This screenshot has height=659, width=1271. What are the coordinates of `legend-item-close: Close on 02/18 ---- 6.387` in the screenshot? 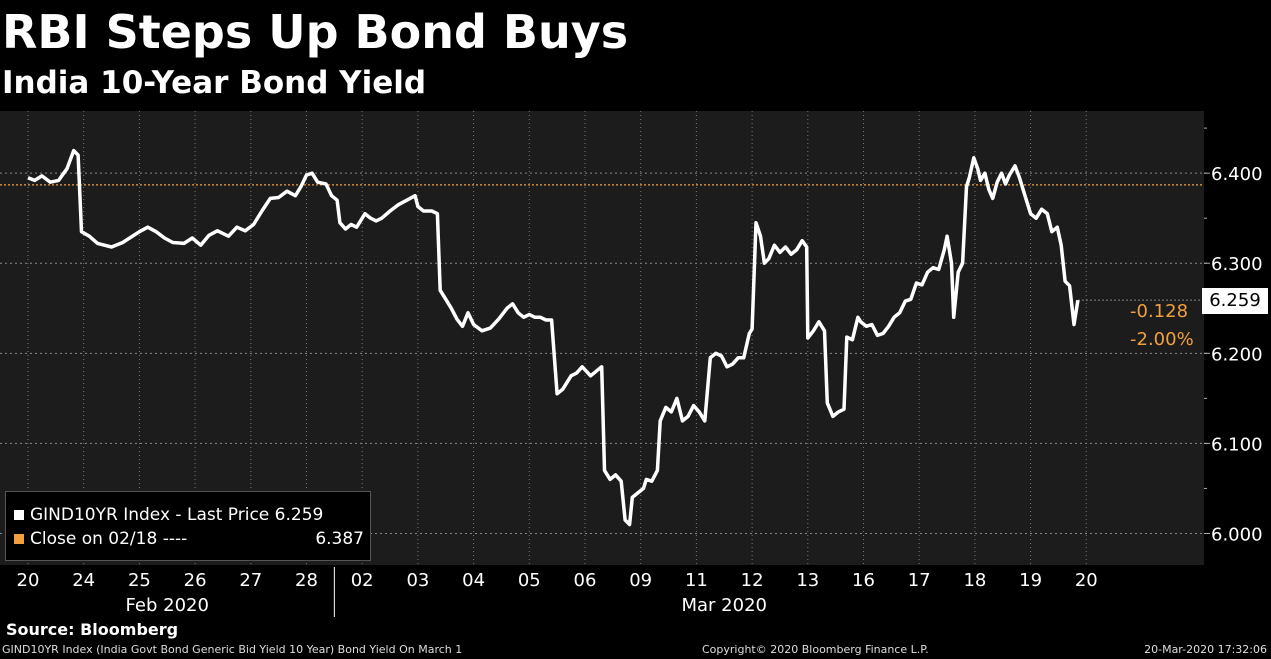 It's located at (189, 539).